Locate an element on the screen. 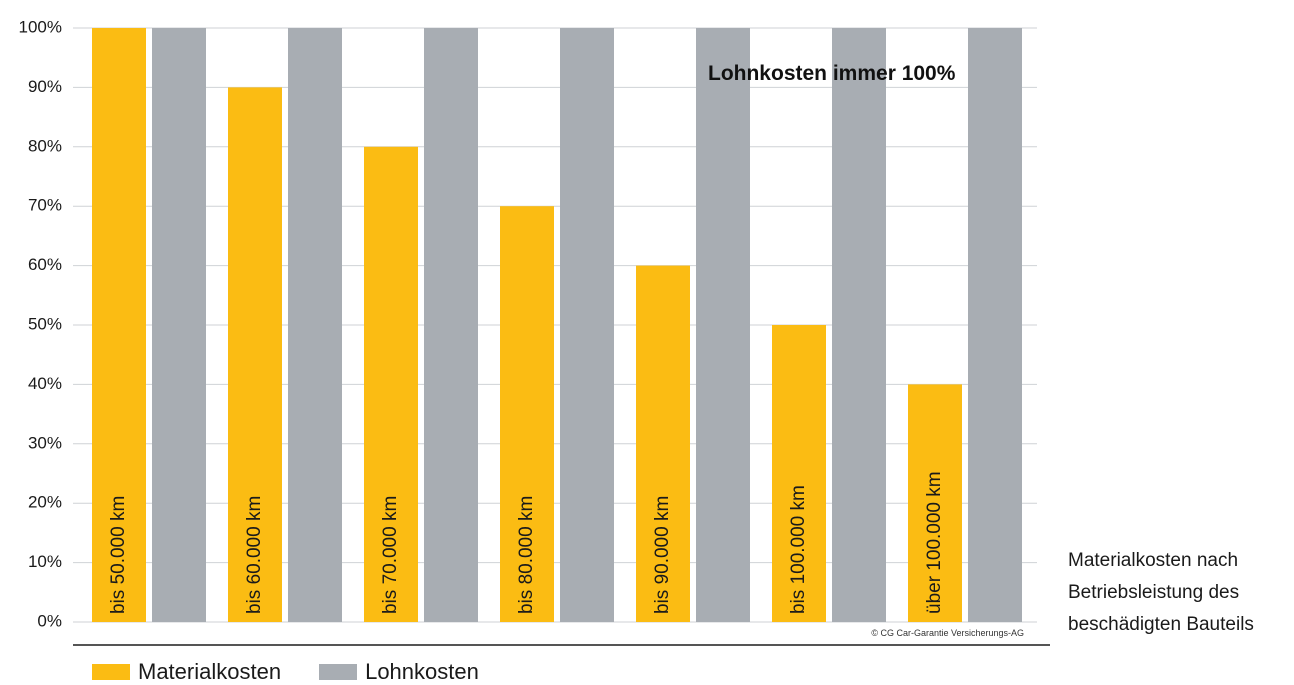 The width and height of the screenshot is (1294, 685). side-note-line-2: Betriebsleistung des is located at coordinates (1154, 592).